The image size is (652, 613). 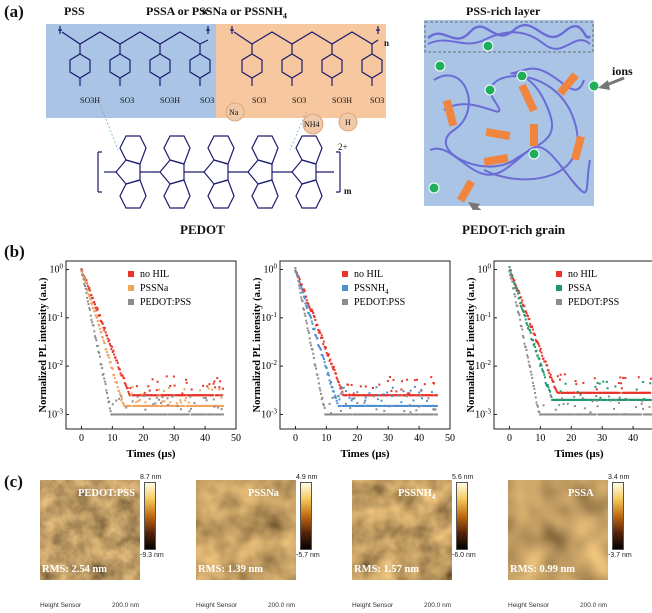 I want to click on pss-label: PSS, so click(x=74, y=11).